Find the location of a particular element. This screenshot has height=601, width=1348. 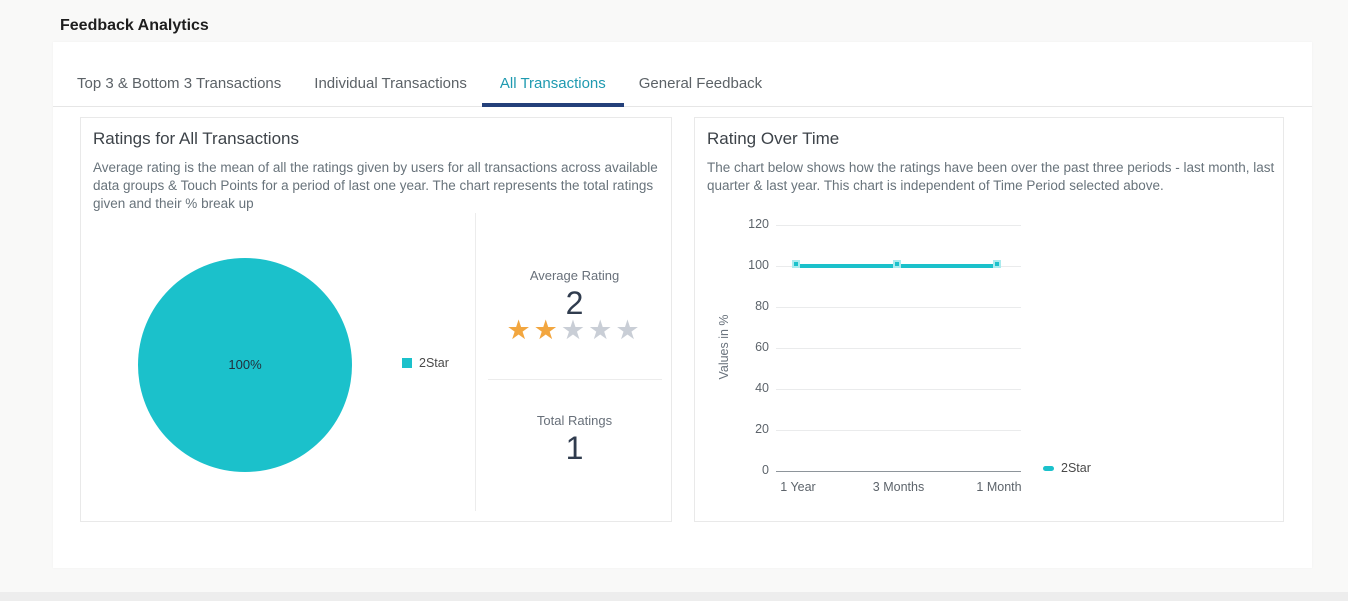

y-tick-label: 0 is located at coordinates (765, 470).